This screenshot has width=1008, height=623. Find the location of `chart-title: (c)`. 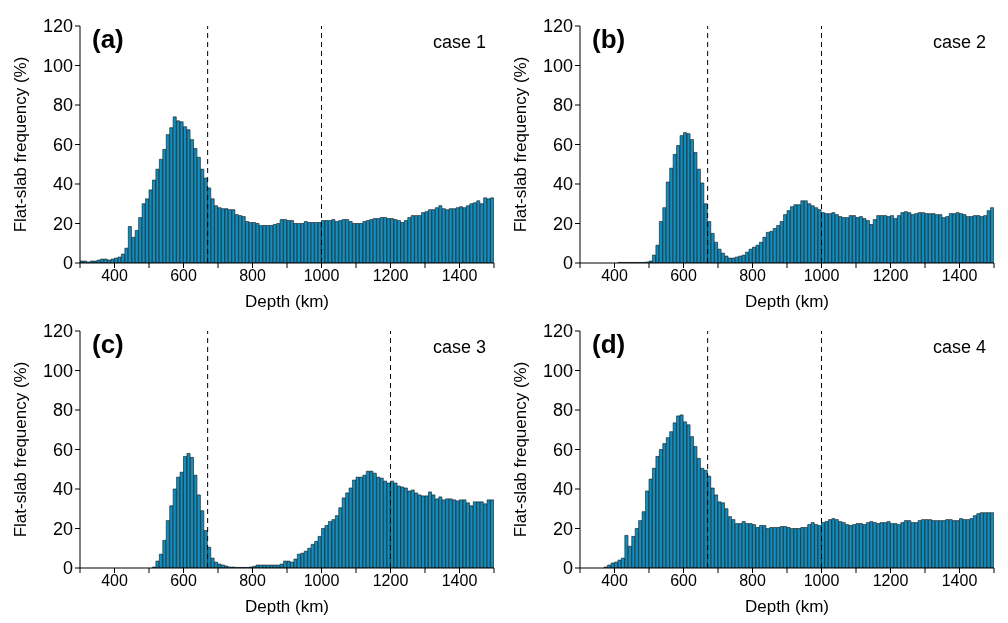

chart-title: (c) is located at coordinates (108, 344).